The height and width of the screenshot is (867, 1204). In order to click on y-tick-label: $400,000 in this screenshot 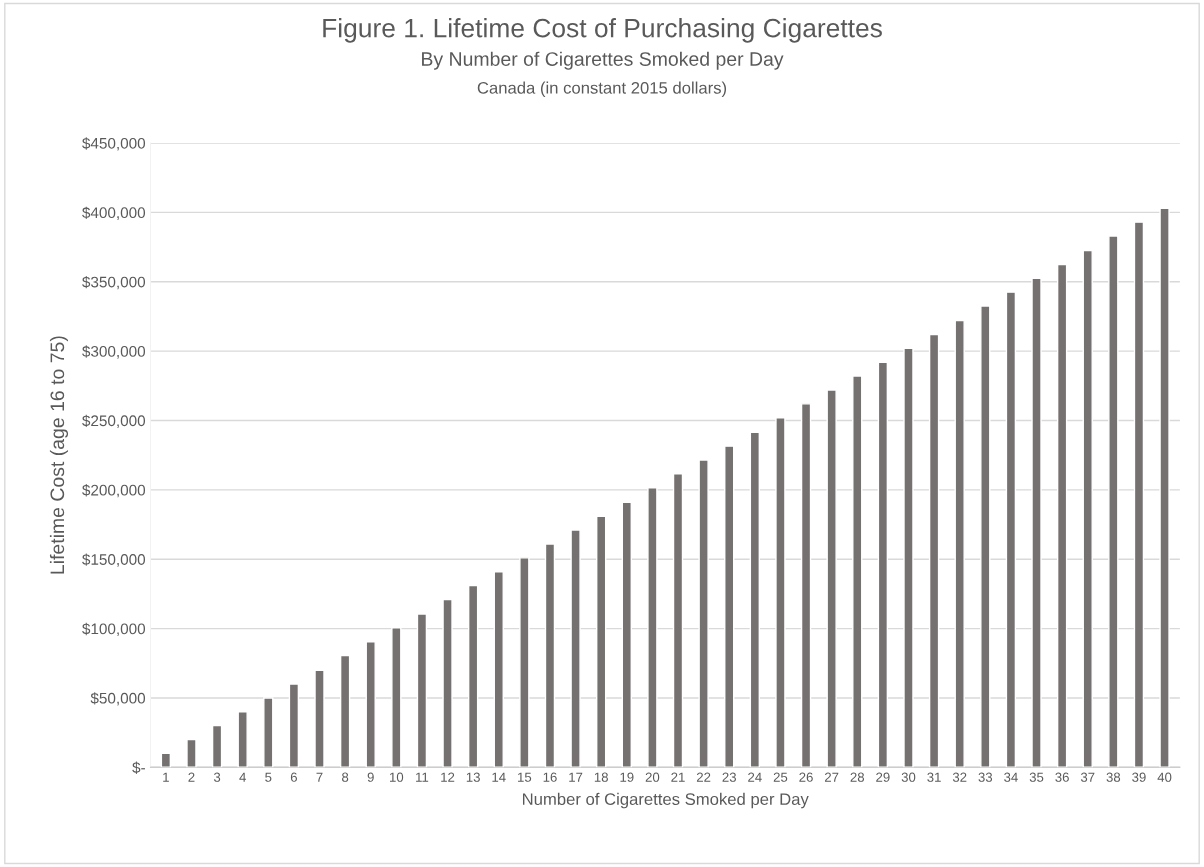, I will do `click(114, 213)`.